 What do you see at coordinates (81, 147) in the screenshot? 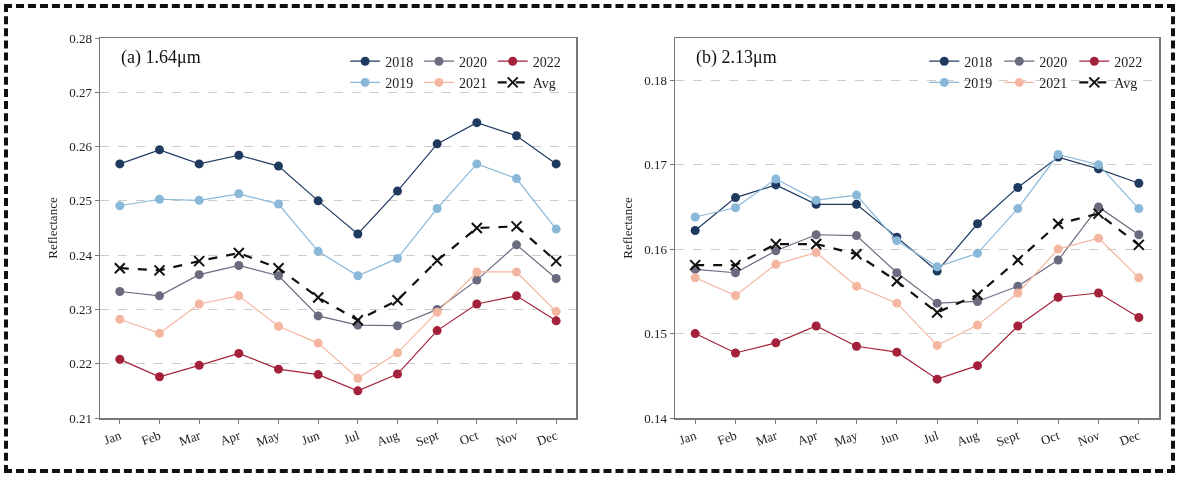
I see `y-tick-label: 0.26` at bounding box center [81, 147].